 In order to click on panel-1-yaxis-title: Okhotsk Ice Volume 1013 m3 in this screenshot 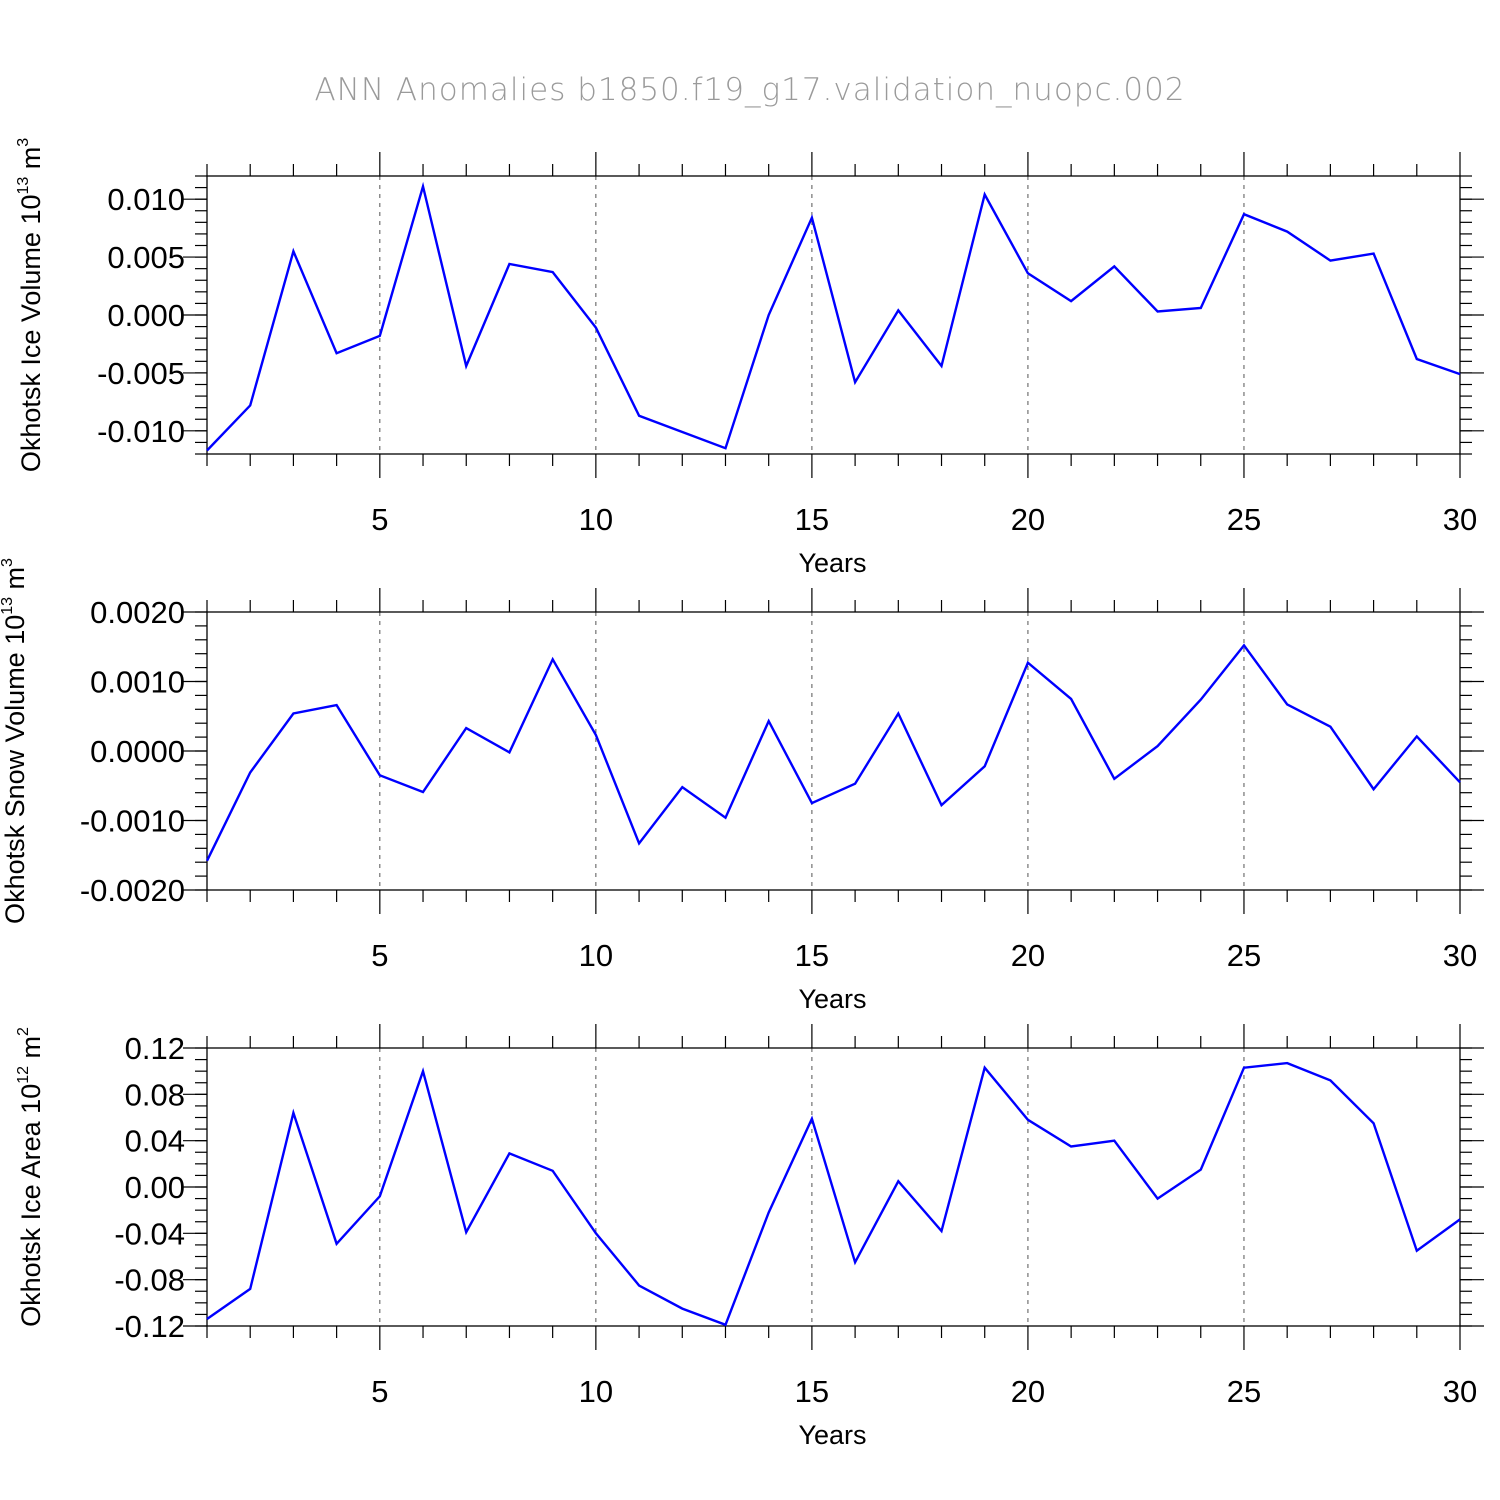, I will do `click(30, 305)`.